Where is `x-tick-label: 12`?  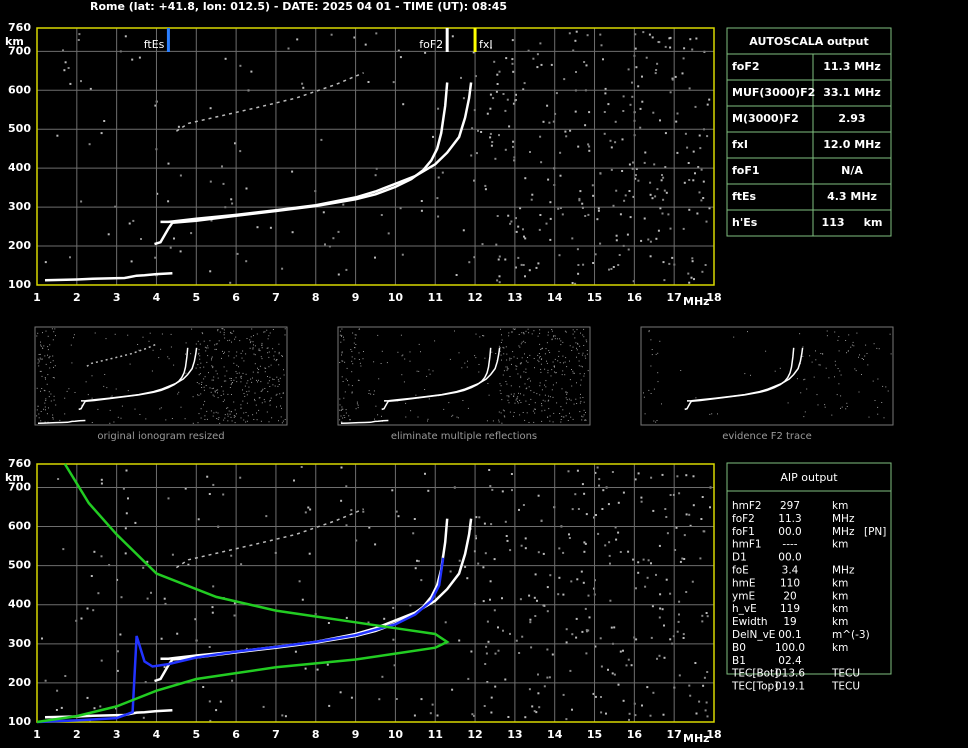
x-tick-label: 12 is located at coordinates (474, 297).